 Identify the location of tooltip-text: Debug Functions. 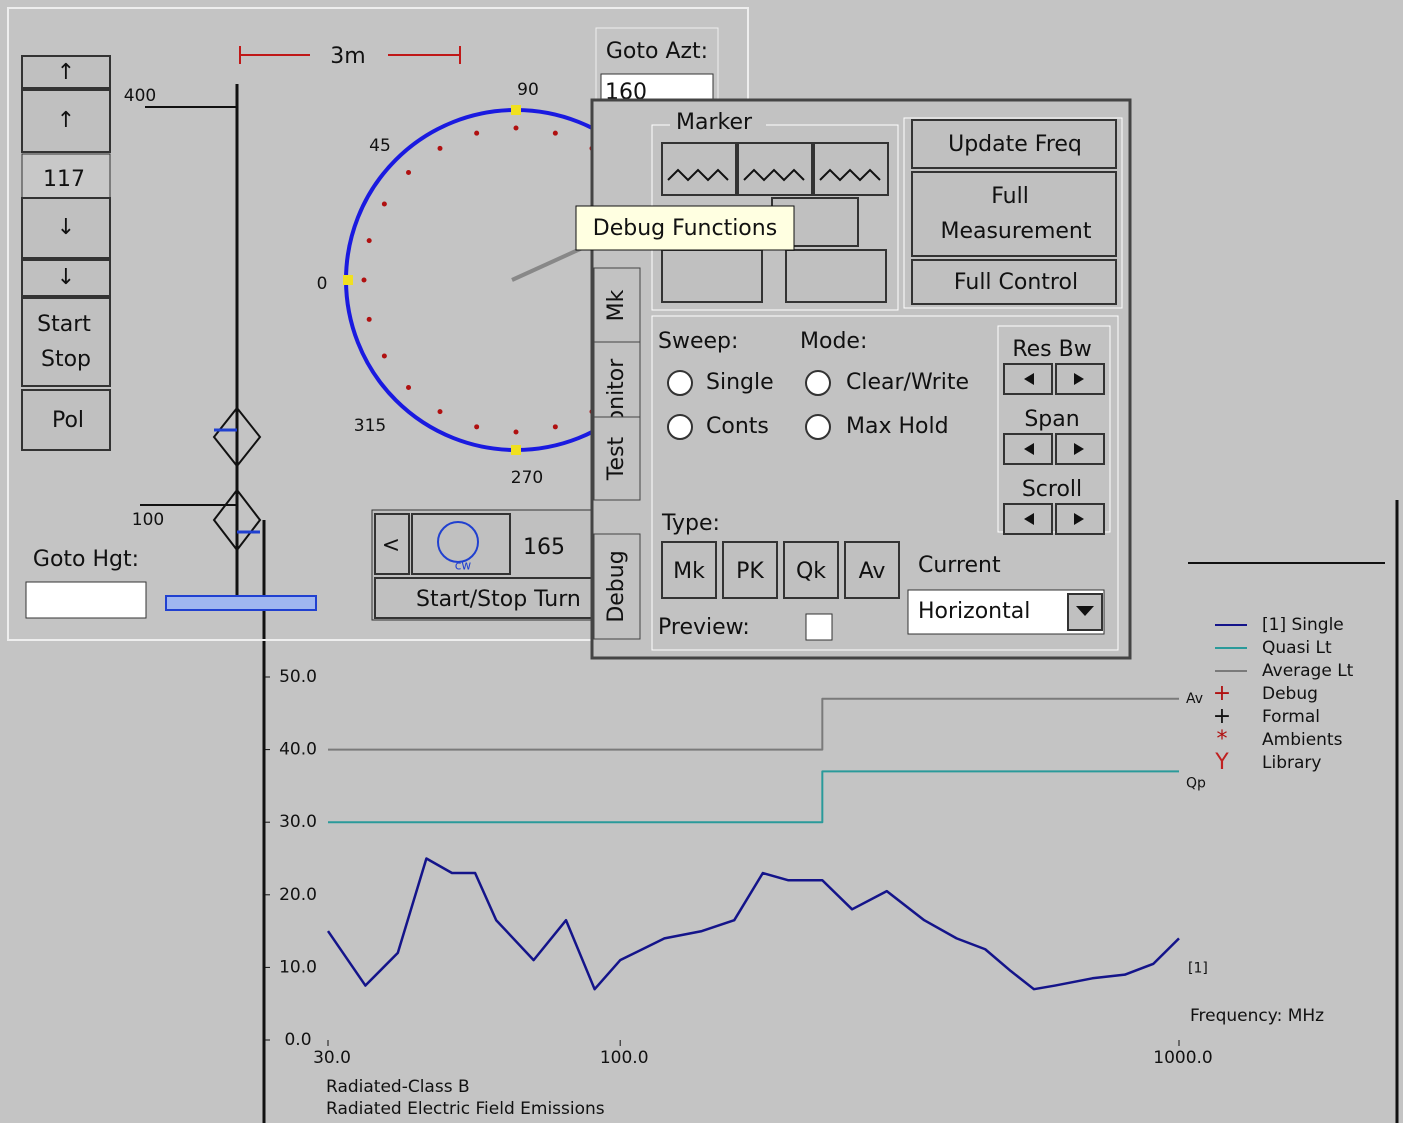
(685, 228).